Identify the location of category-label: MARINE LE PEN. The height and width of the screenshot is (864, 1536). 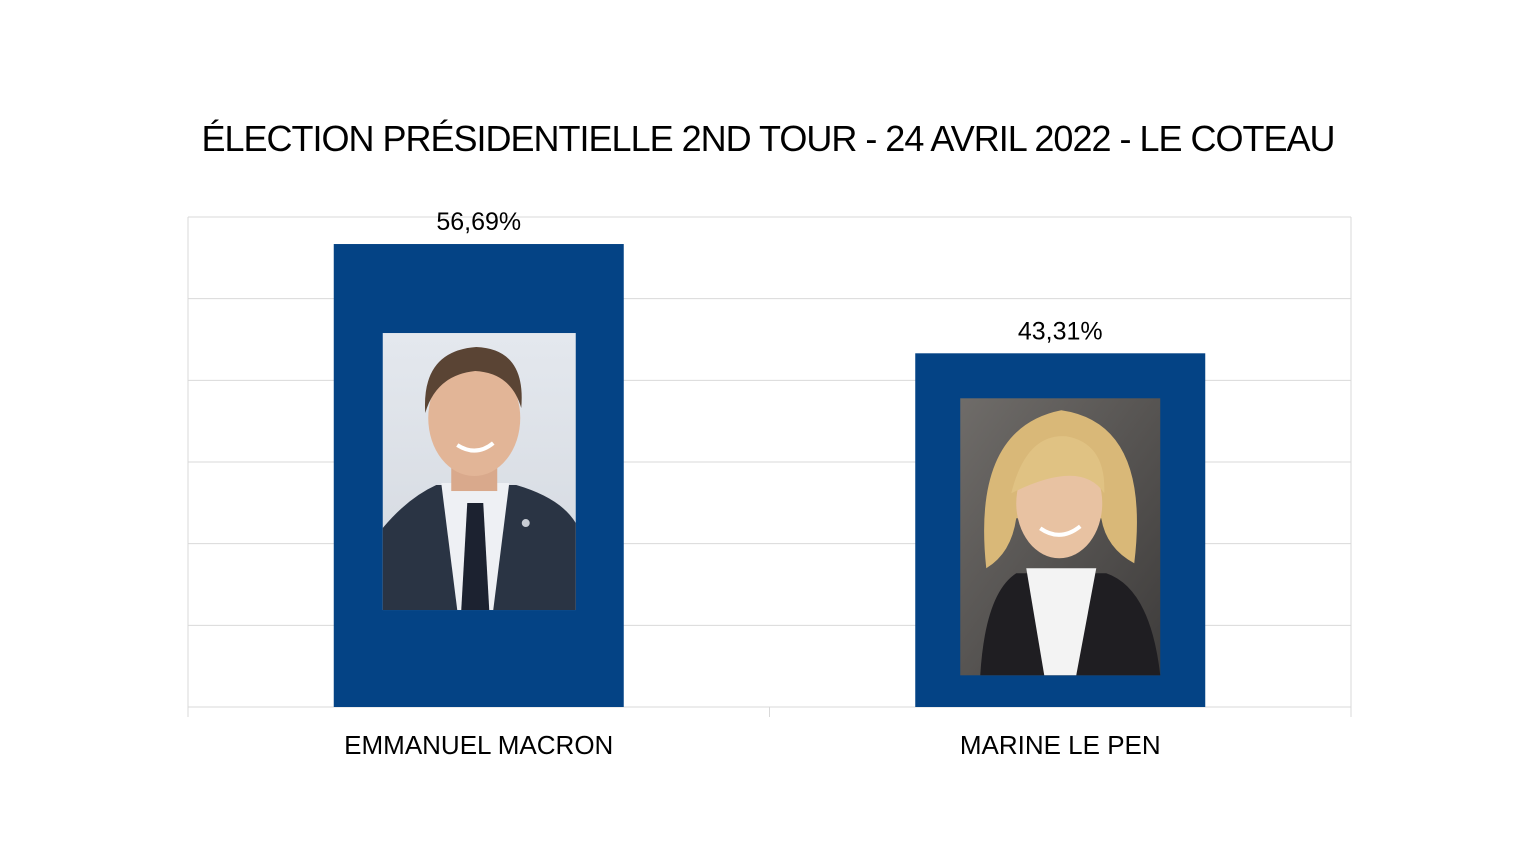
(1060, 745).